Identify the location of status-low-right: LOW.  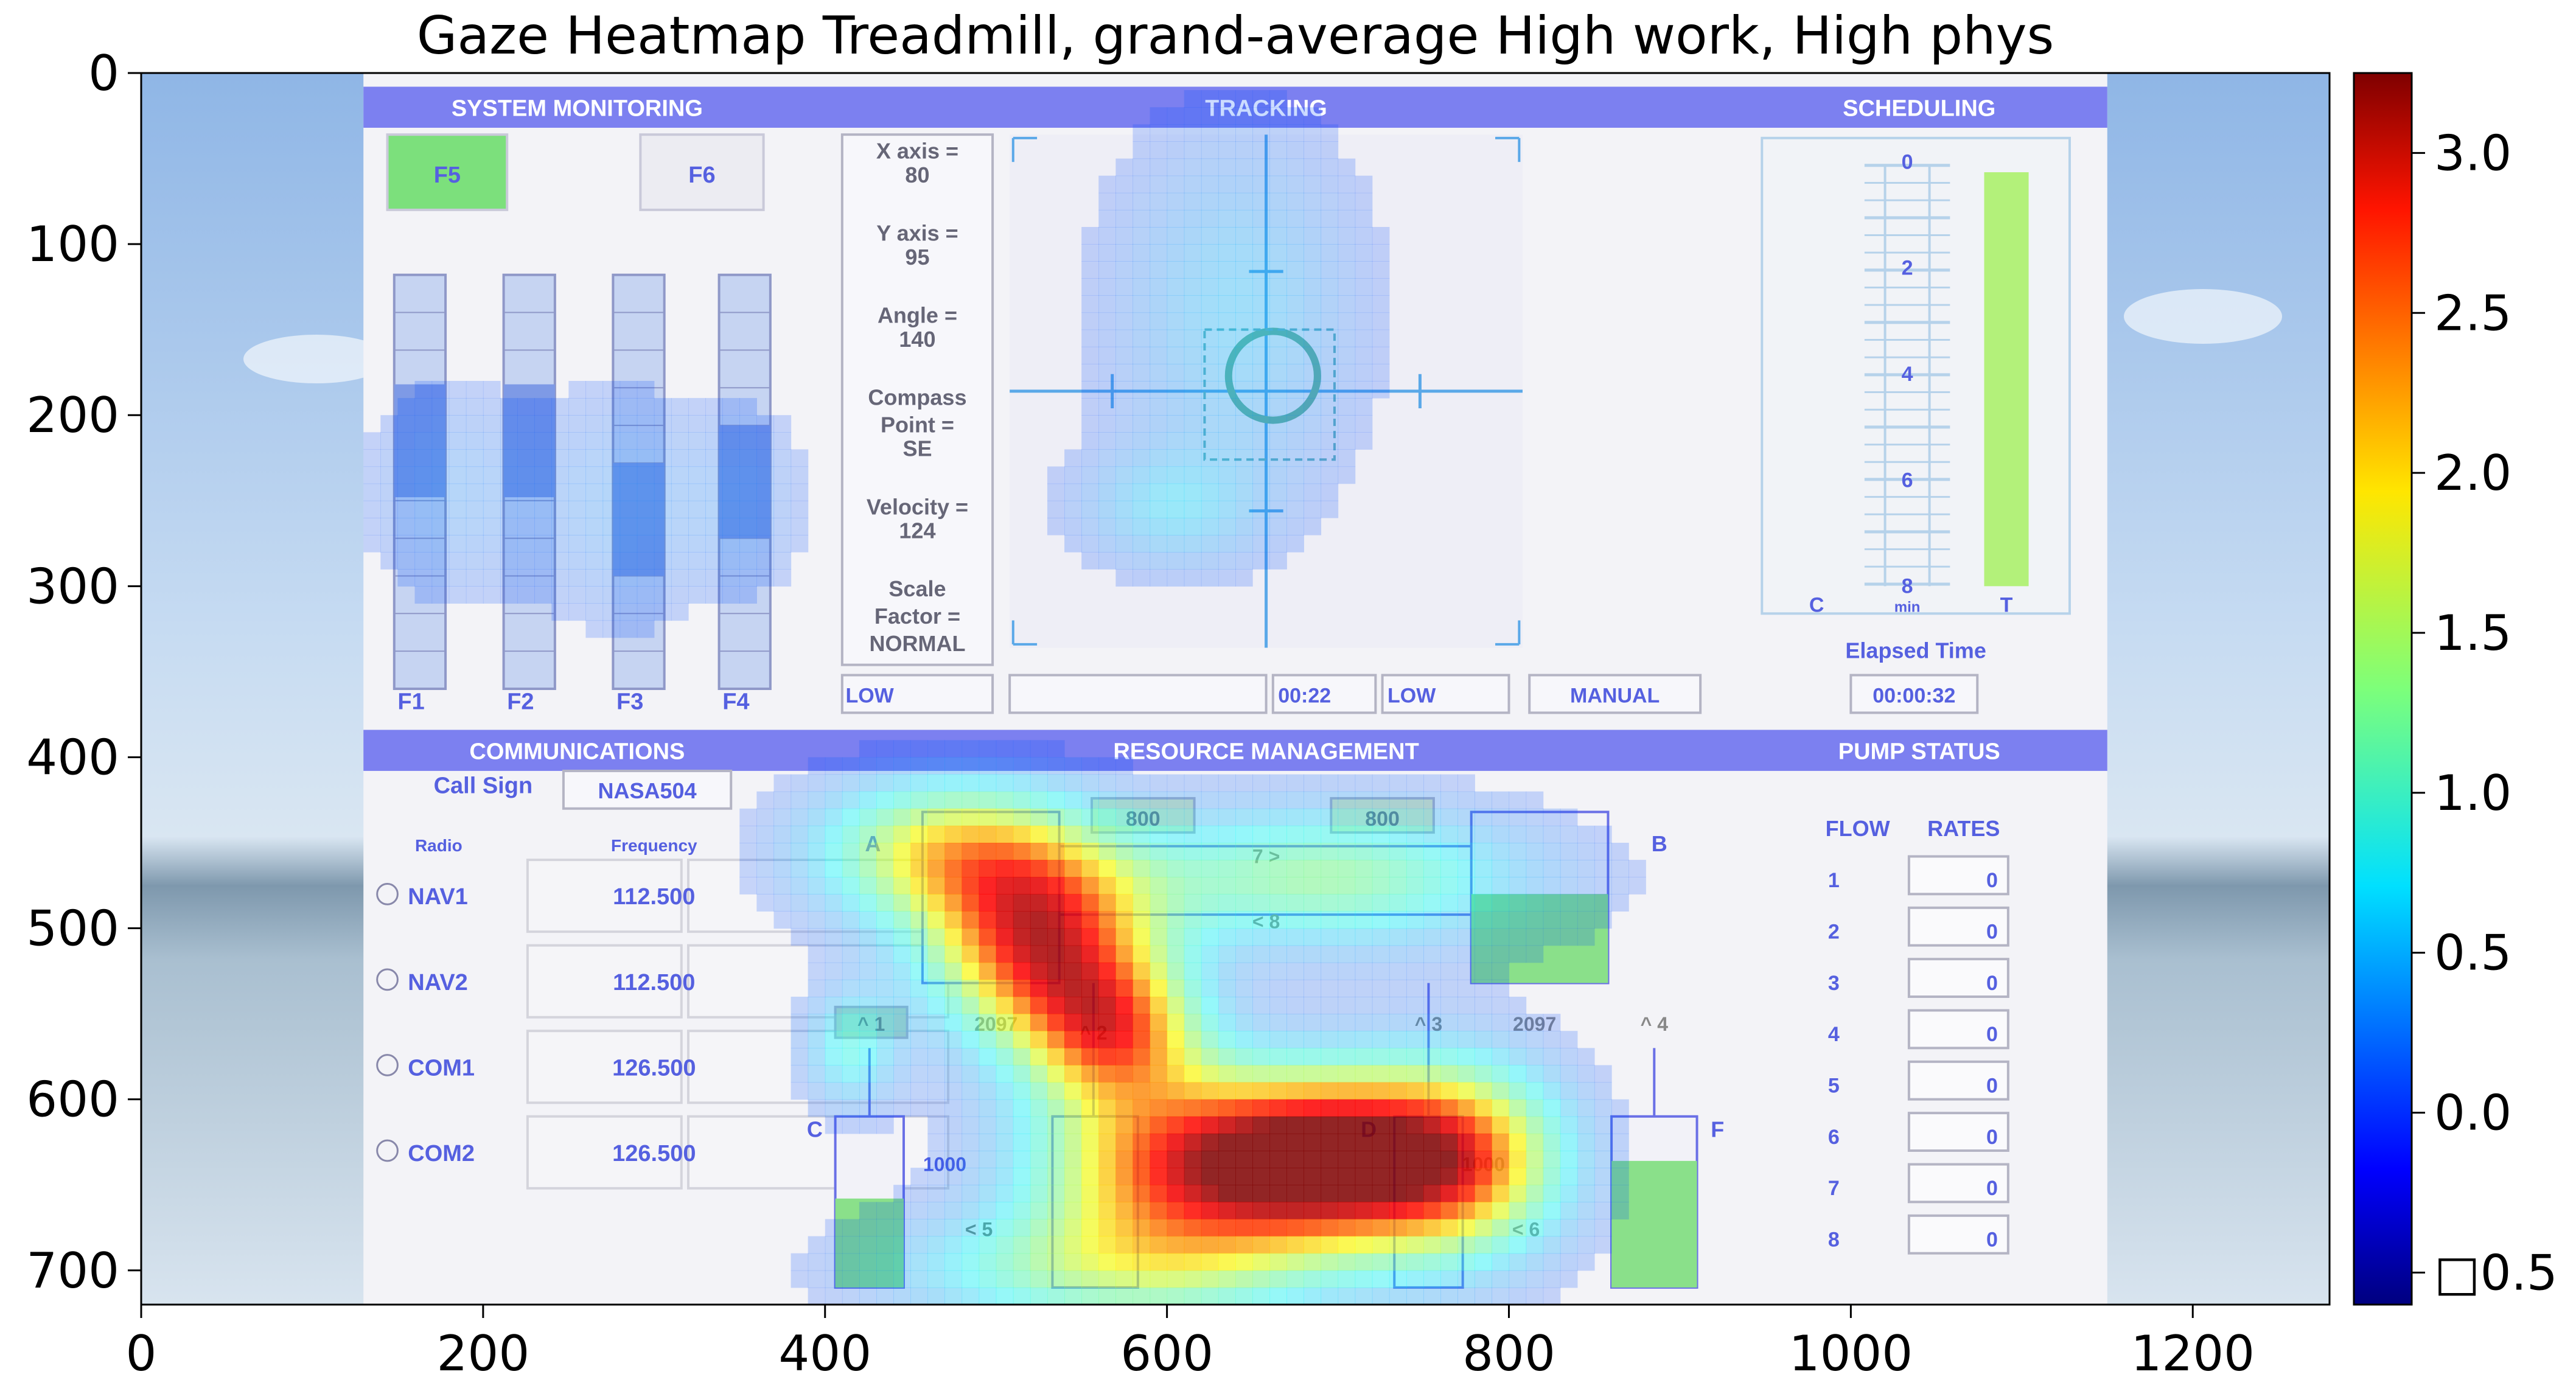
(1411, 695).